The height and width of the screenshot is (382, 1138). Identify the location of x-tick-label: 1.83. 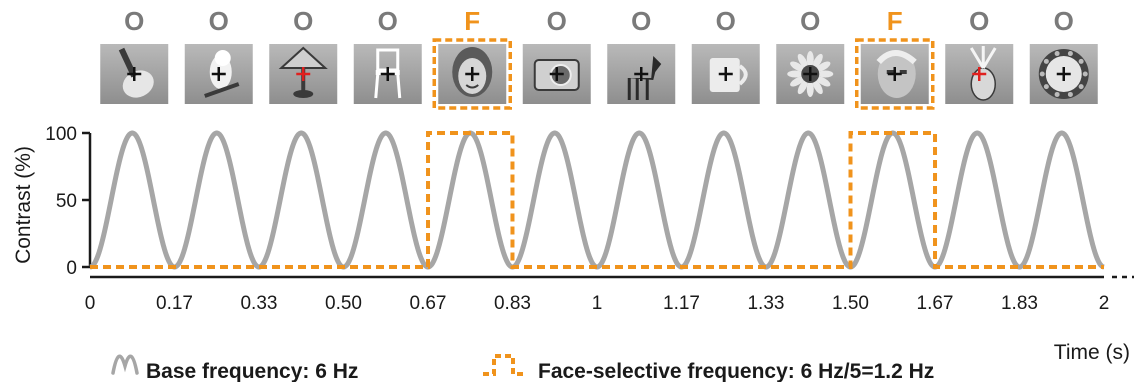
(1019, 303).